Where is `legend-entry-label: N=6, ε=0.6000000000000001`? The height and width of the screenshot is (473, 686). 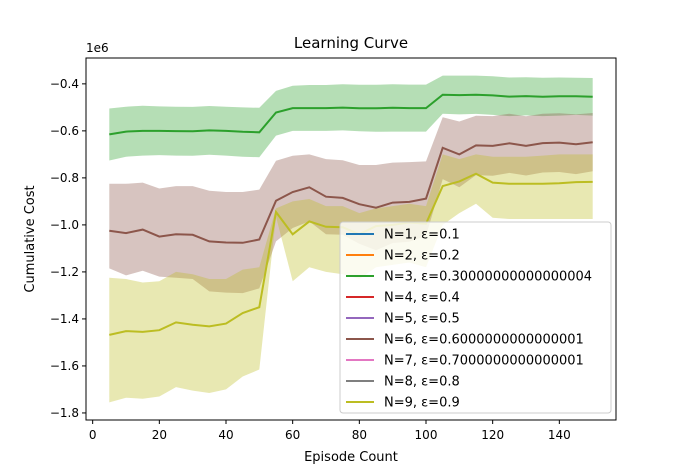
legend-entry-label: N=6, ε=0.6000000000000001 is located at coordinates (484, 340).